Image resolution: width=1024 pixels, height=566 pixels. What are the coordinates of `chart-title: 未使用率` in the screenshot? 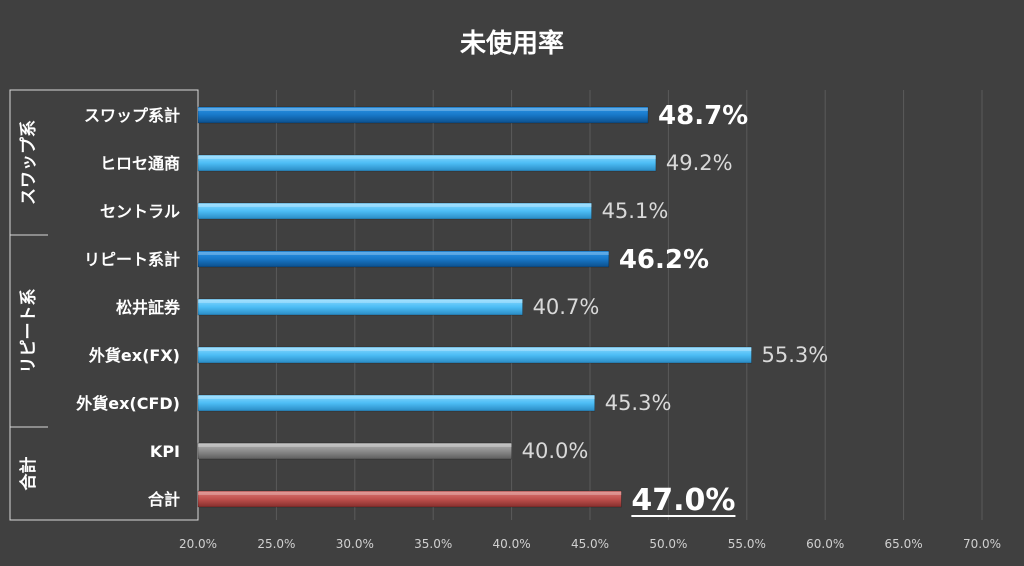 It's located at (512, 43).